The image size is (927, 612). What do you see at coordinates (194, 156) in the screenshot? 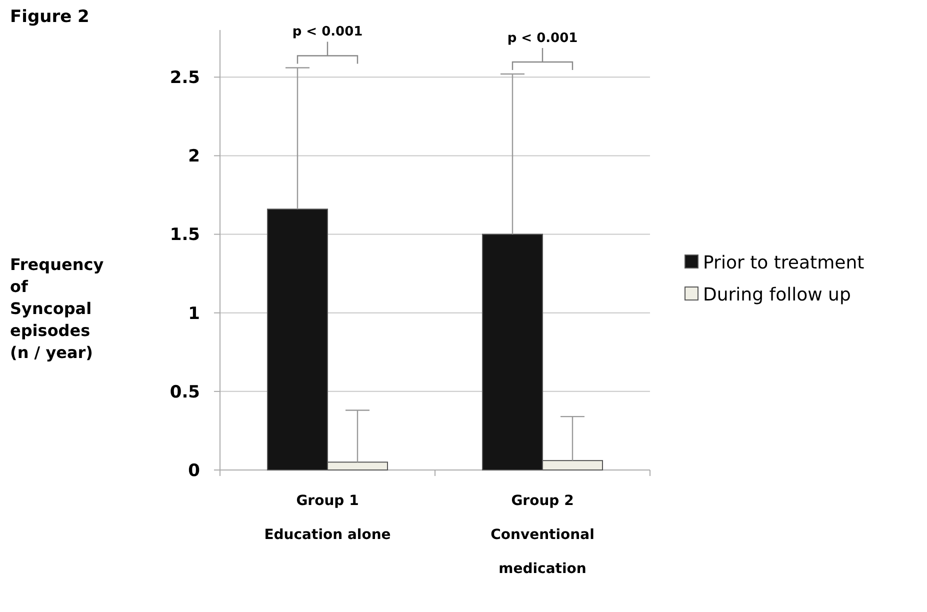
I see `y-tick-label: 2` at bounding box center [194, 156].